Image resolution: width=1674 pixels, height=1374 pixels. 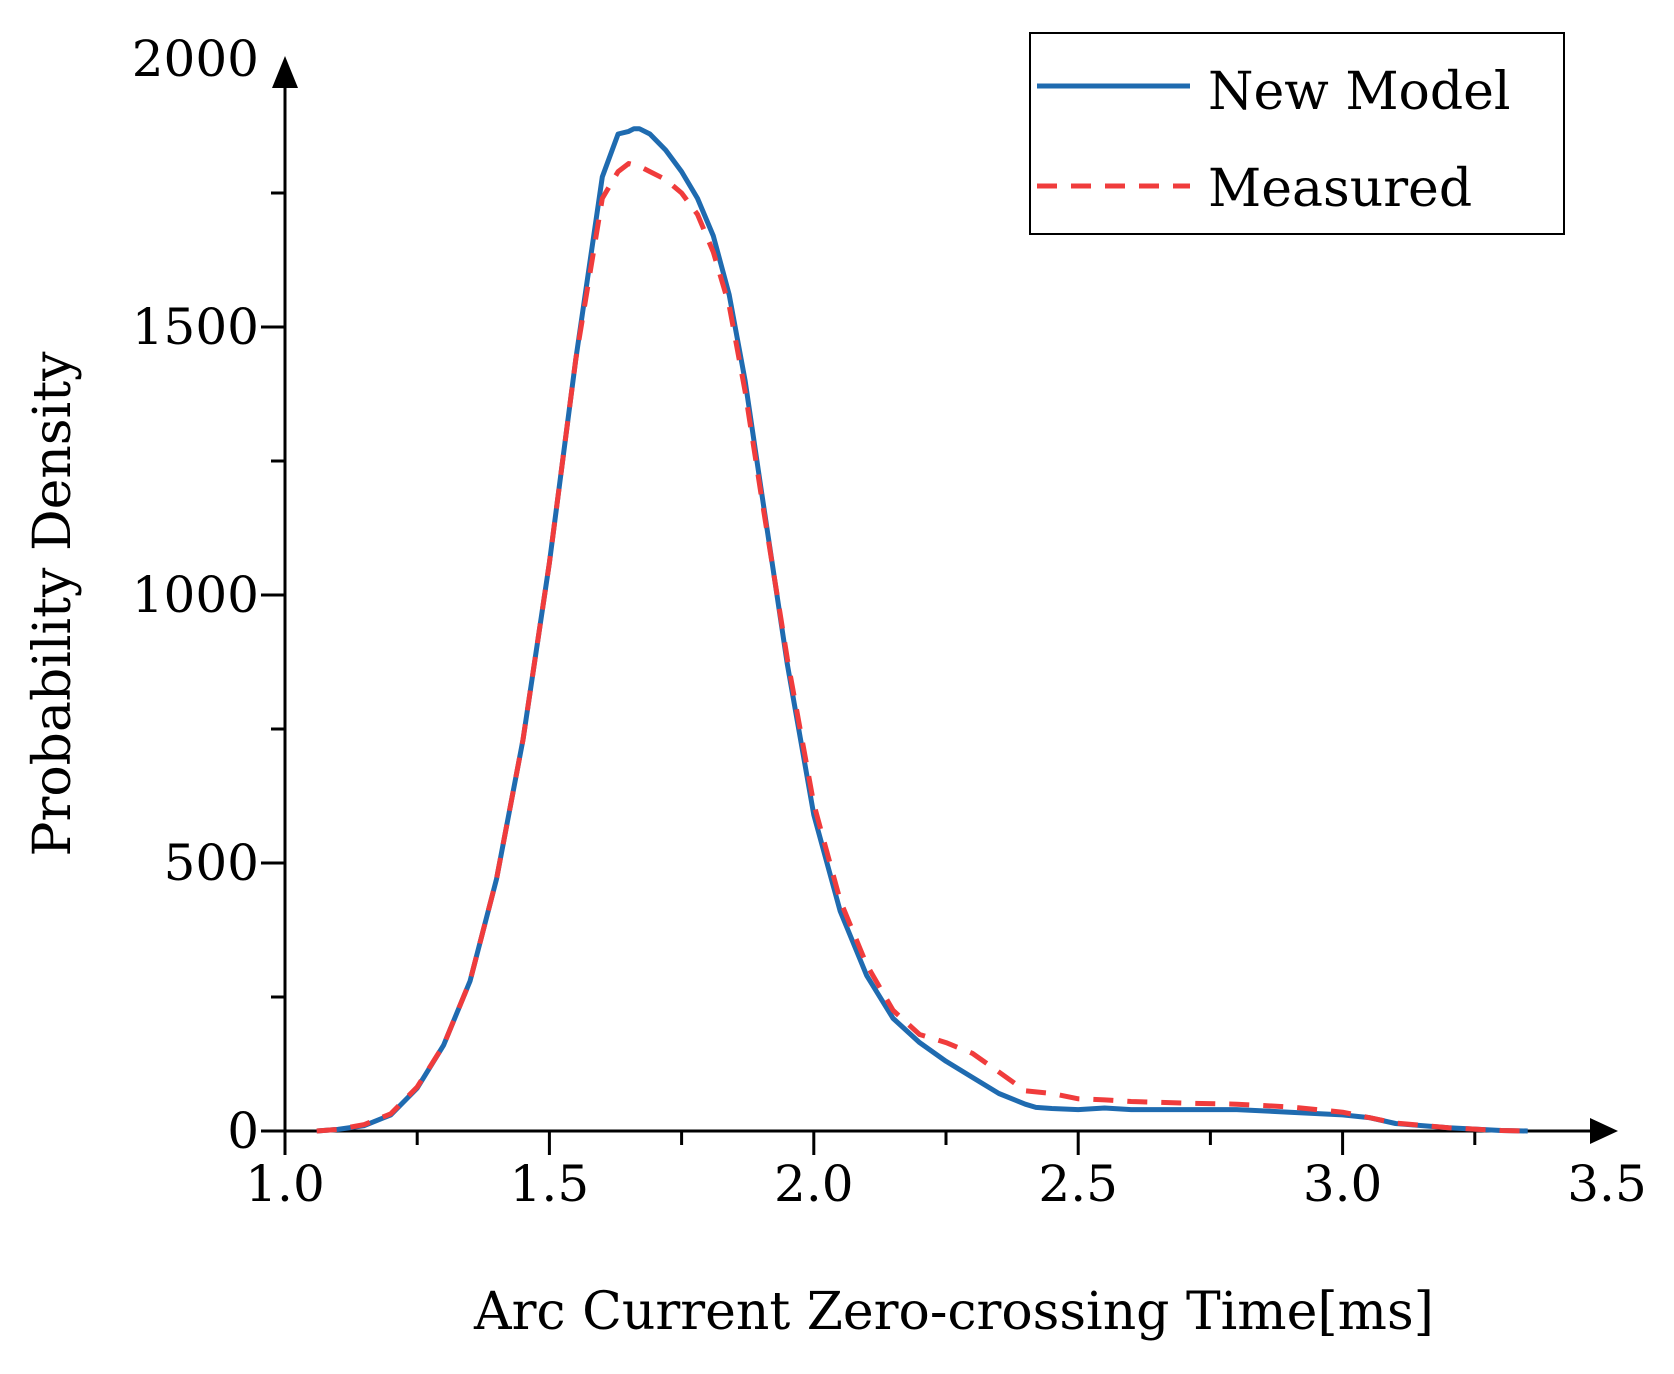 What do you see at coordinates (1343, 1184) in the screenshot?
I see `x-tick-label: 3.0` at bounding box center [1343, 1184].